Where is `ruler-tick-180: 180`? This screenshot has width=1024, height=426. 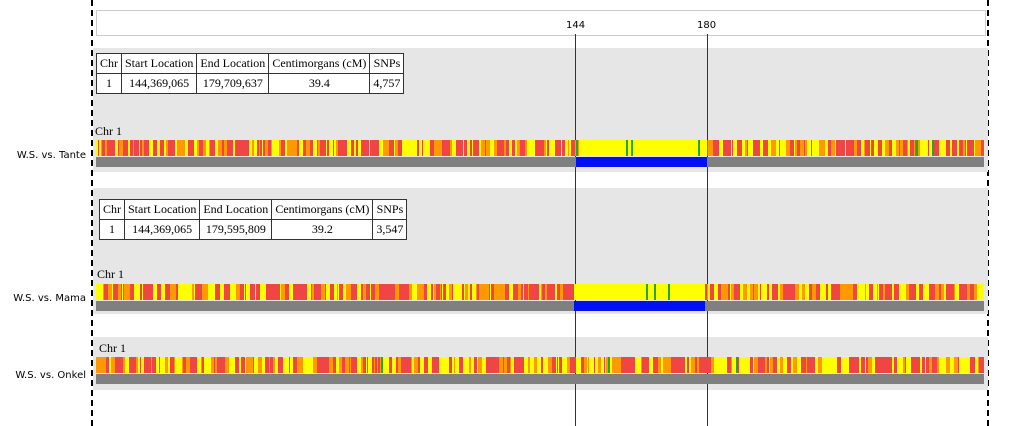 ruler-tick-180: 180 is located at coordinates (707, 25).